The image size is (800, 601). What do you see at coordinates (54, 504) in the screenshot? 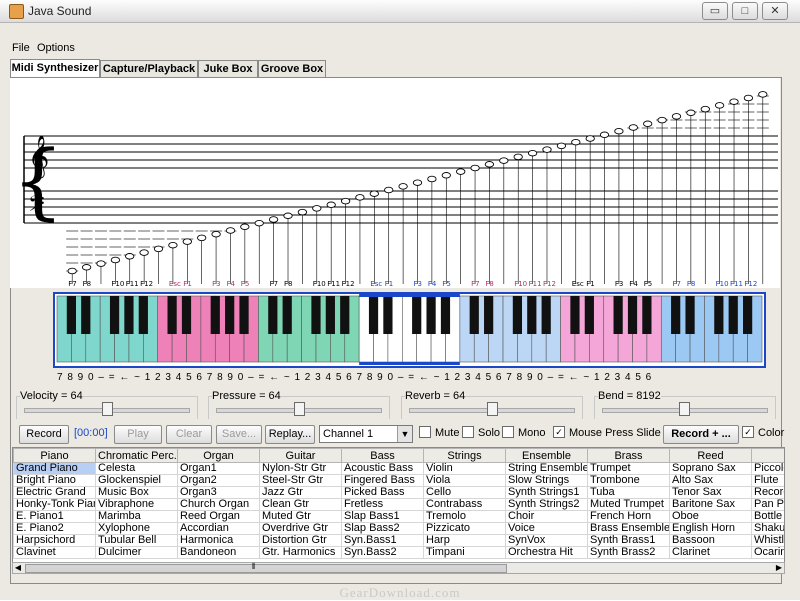
I see `instrument-cell: Honky-Tonk Piano` at bounding box center [54, 504].